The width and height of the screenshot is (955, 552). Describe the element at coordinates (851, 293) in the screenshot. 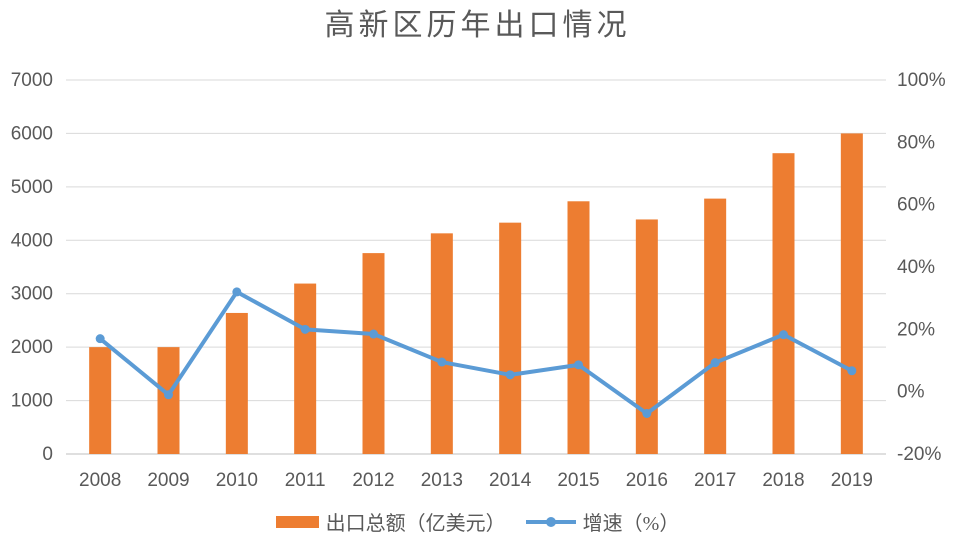

I see `bar-2019` at that location.